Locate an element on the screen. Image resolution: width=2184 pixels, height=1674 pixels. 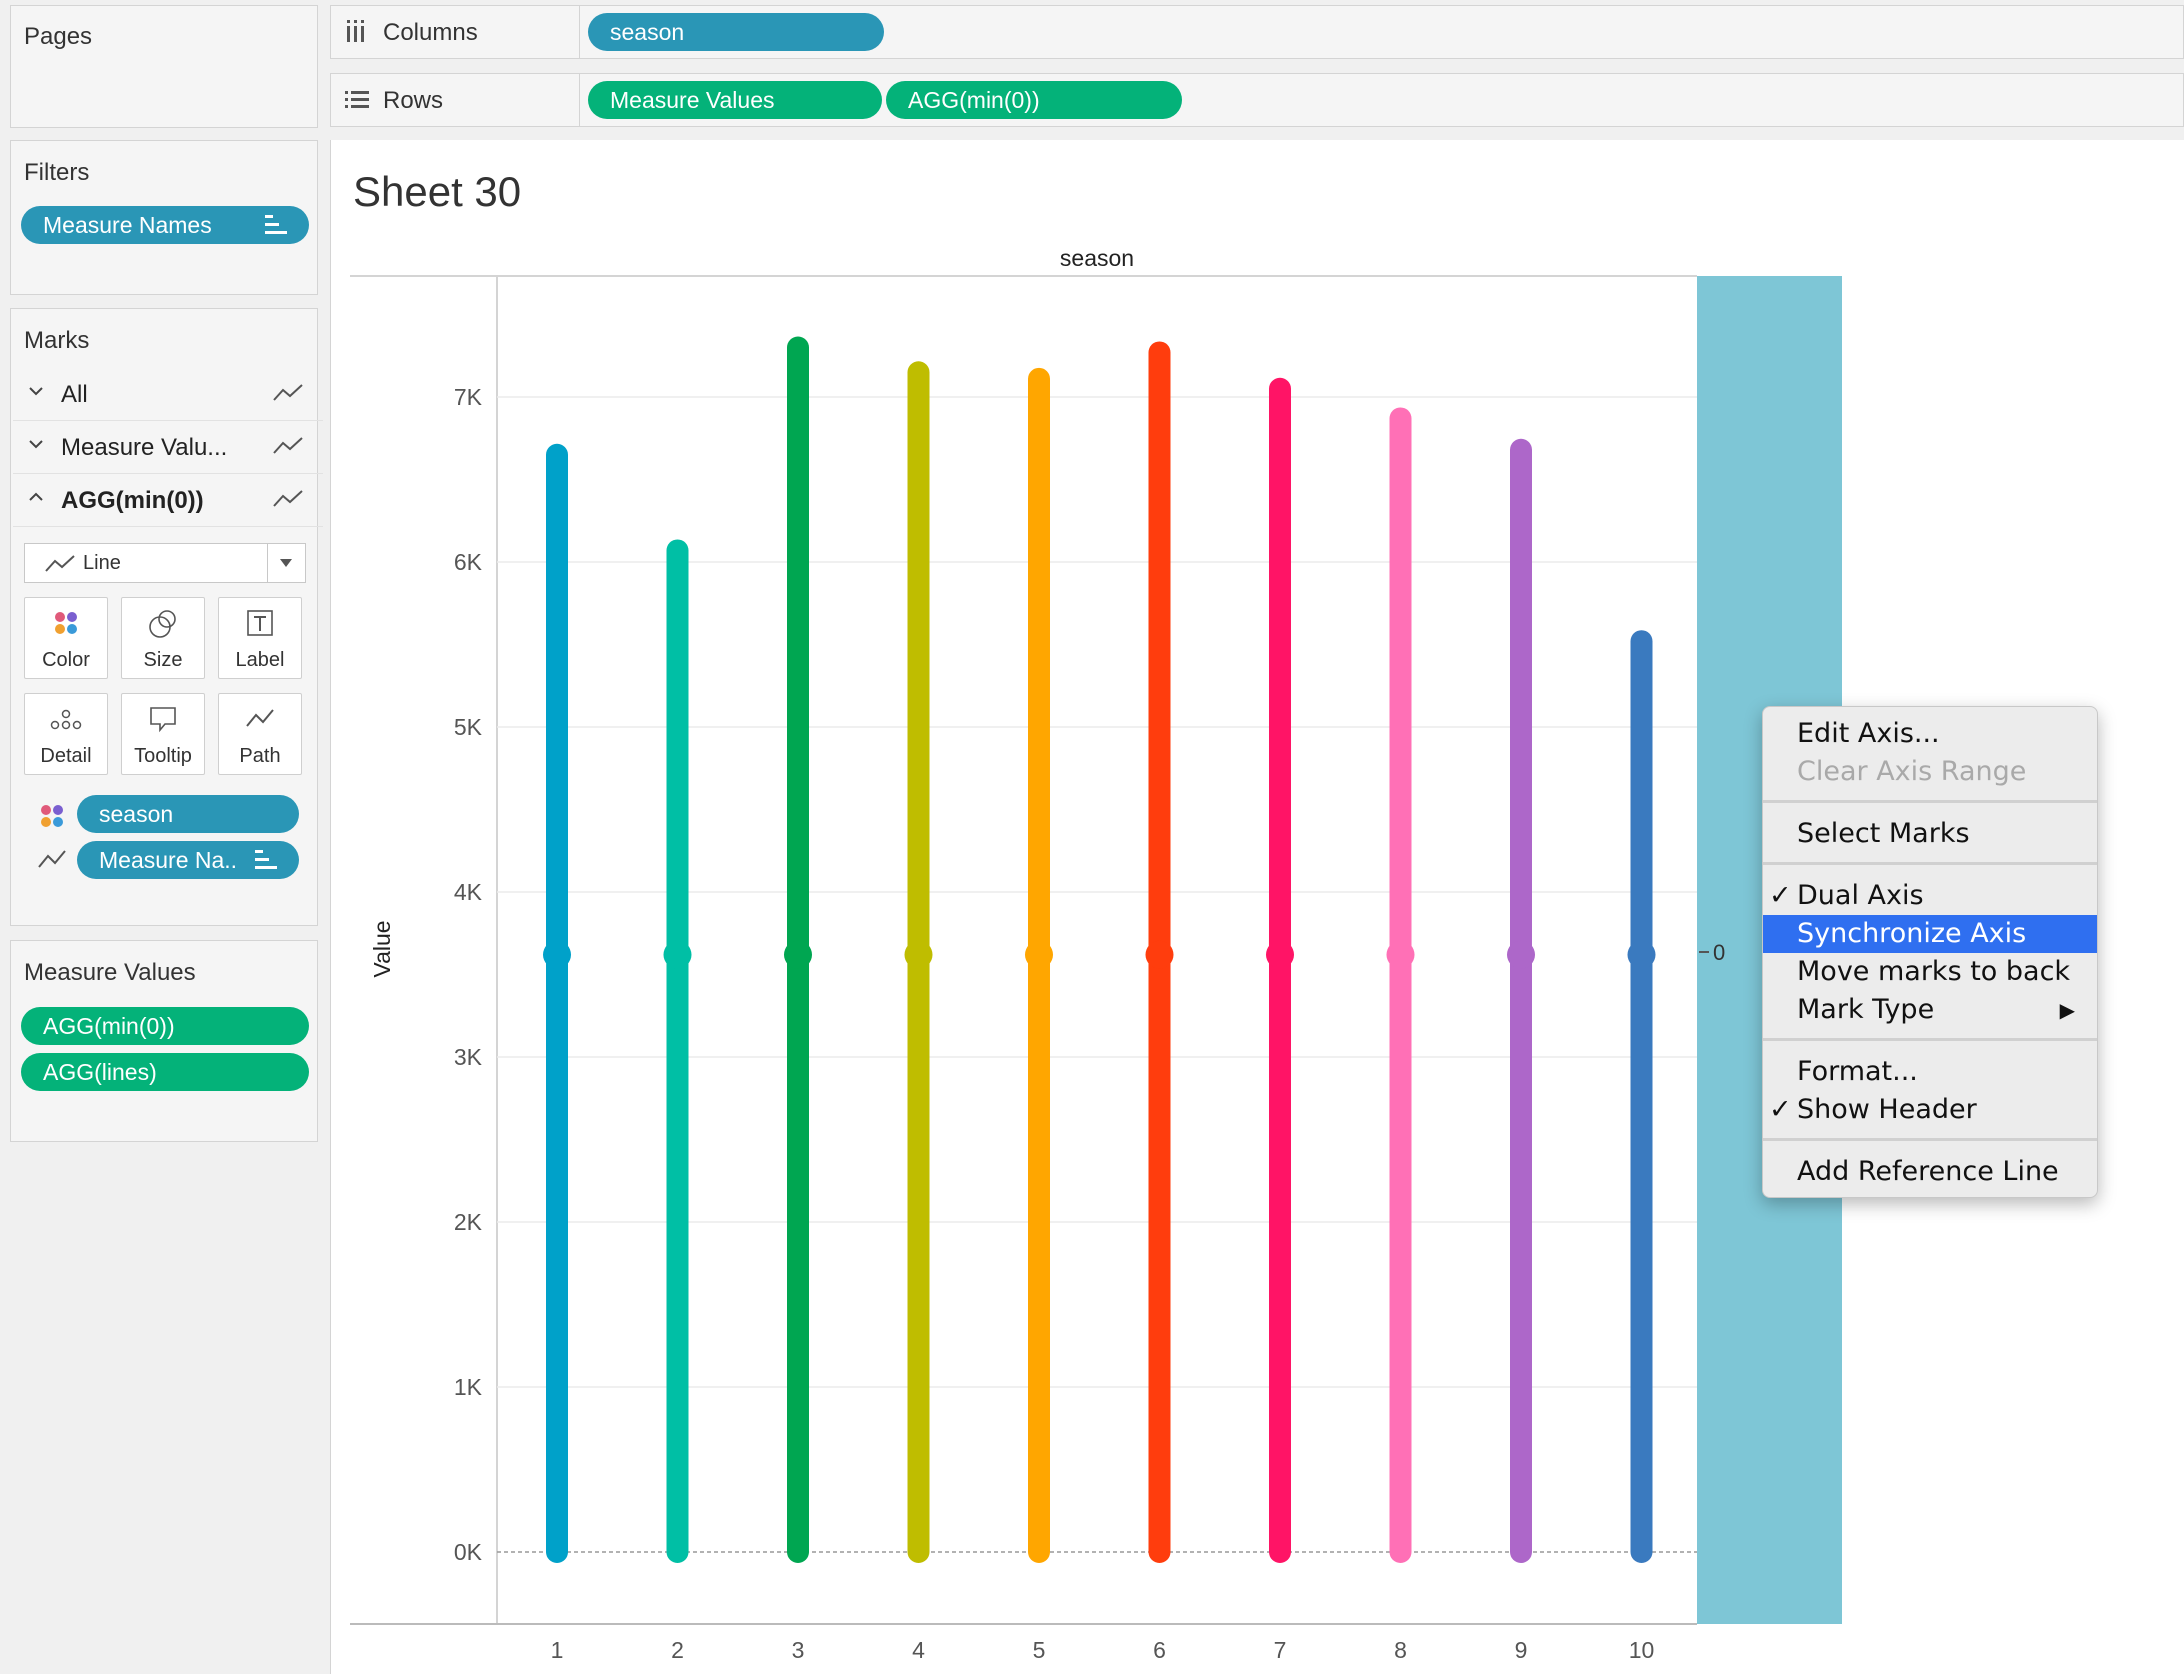
rows-label: Rows is located at coordinates (413, 100).